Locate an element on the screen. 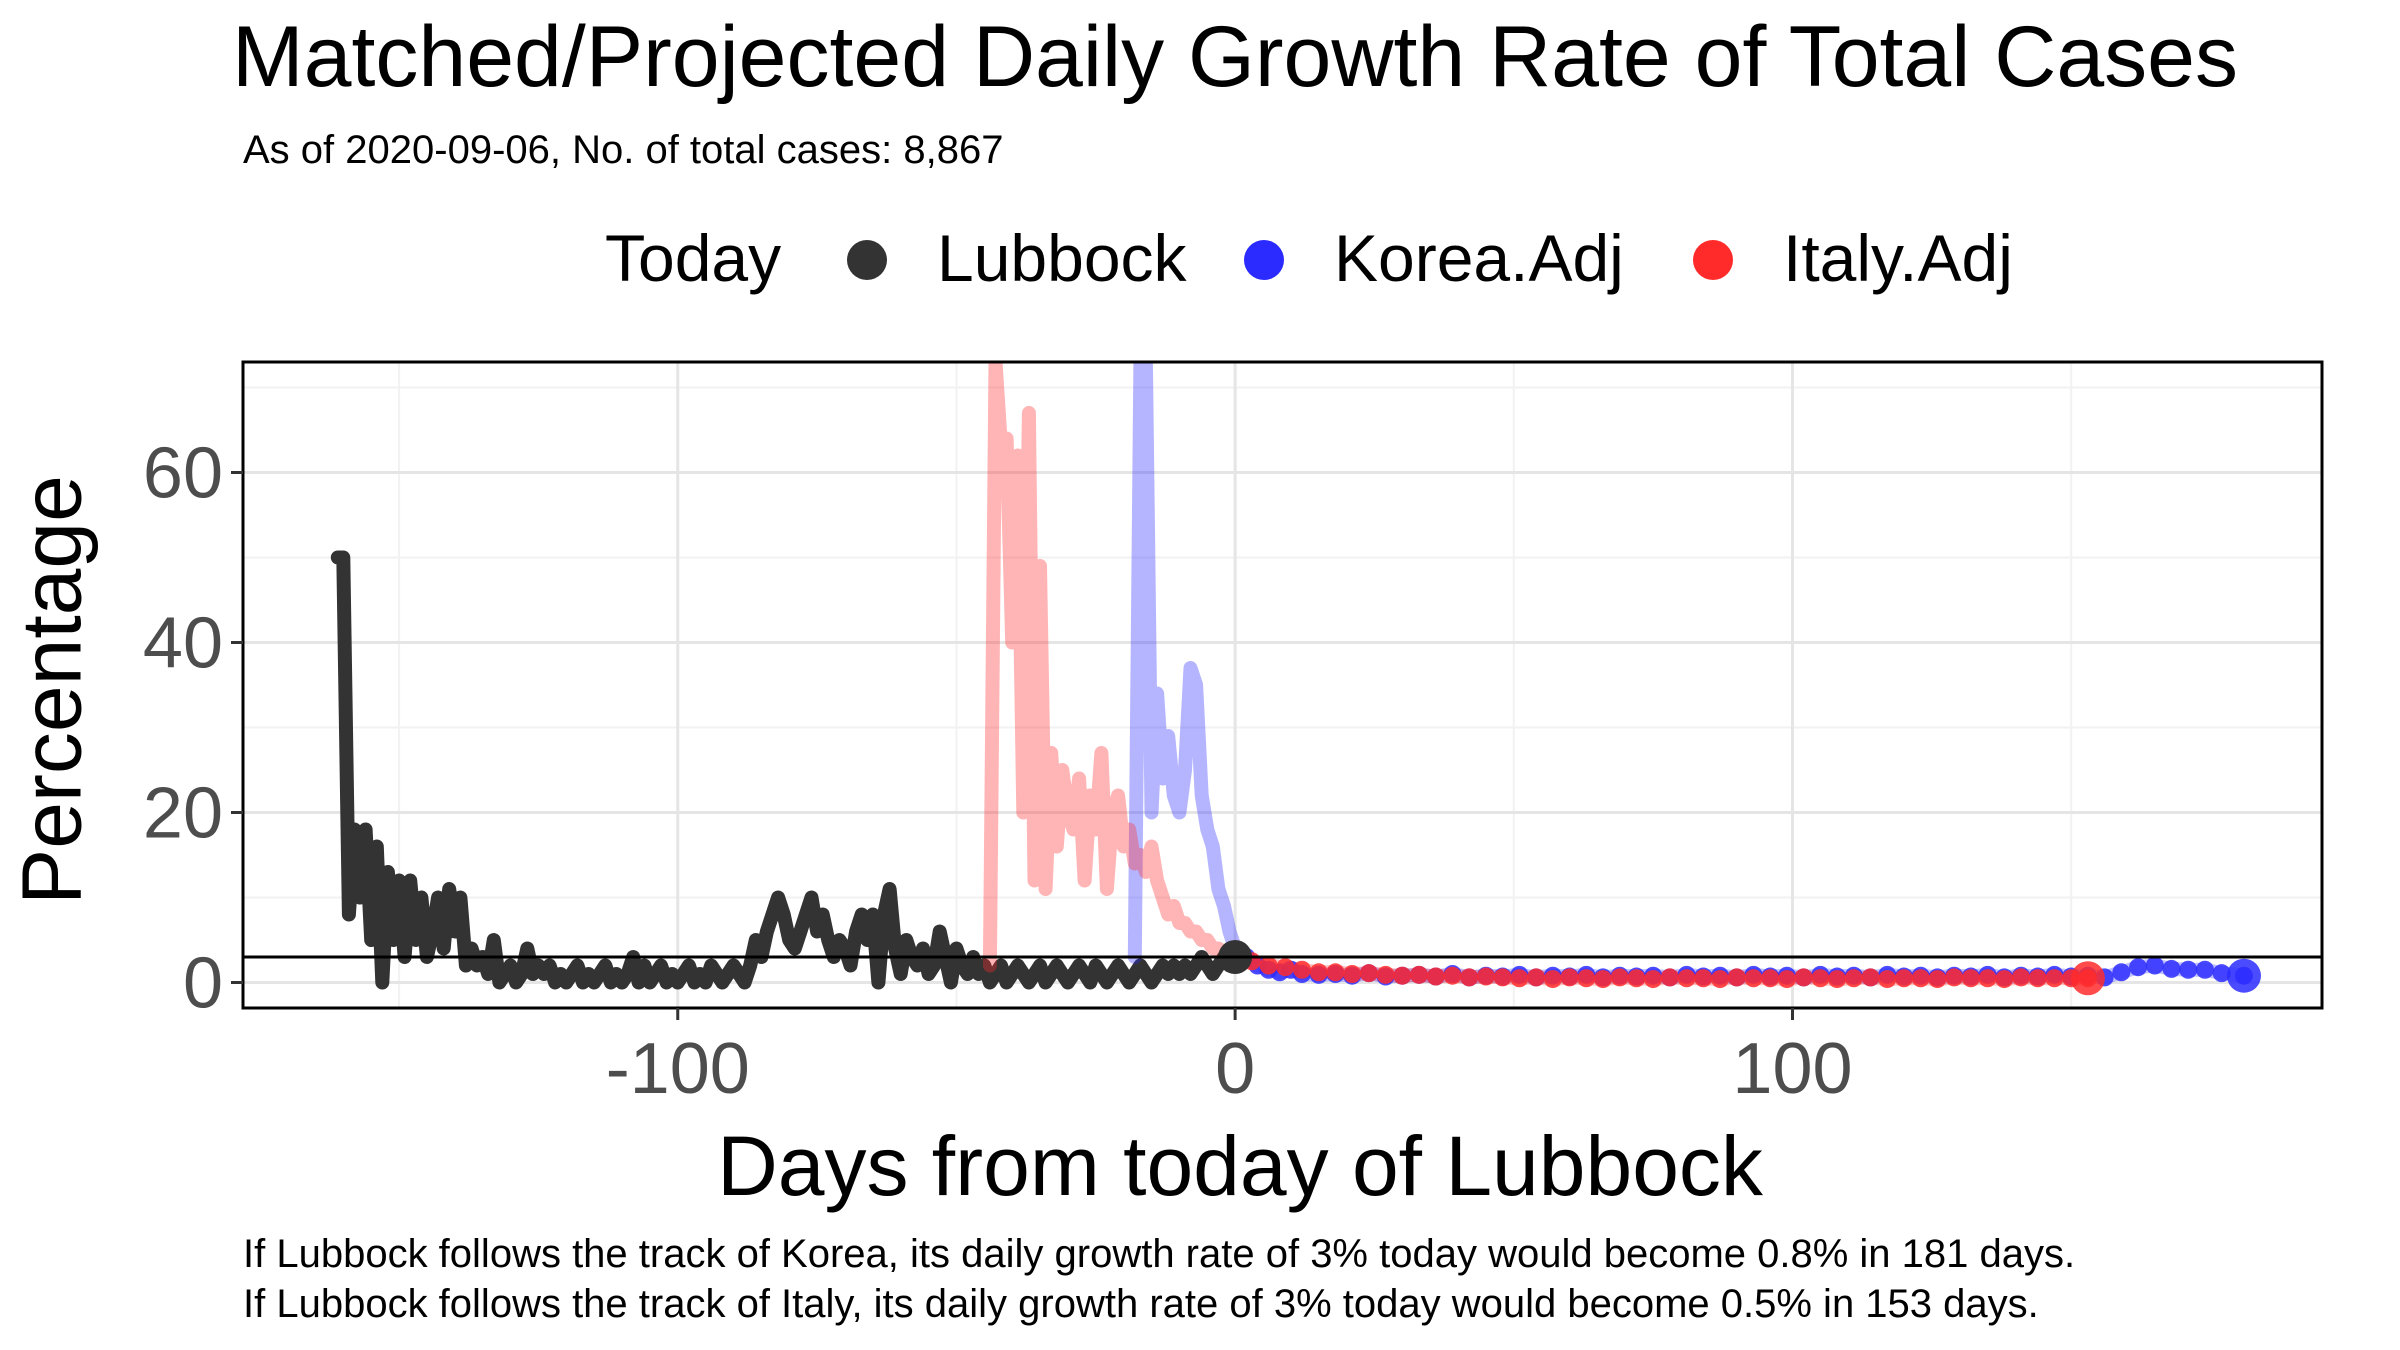 The image size is (2400, 1350). legend-dot-korea is located at coordinates (1264, 260).